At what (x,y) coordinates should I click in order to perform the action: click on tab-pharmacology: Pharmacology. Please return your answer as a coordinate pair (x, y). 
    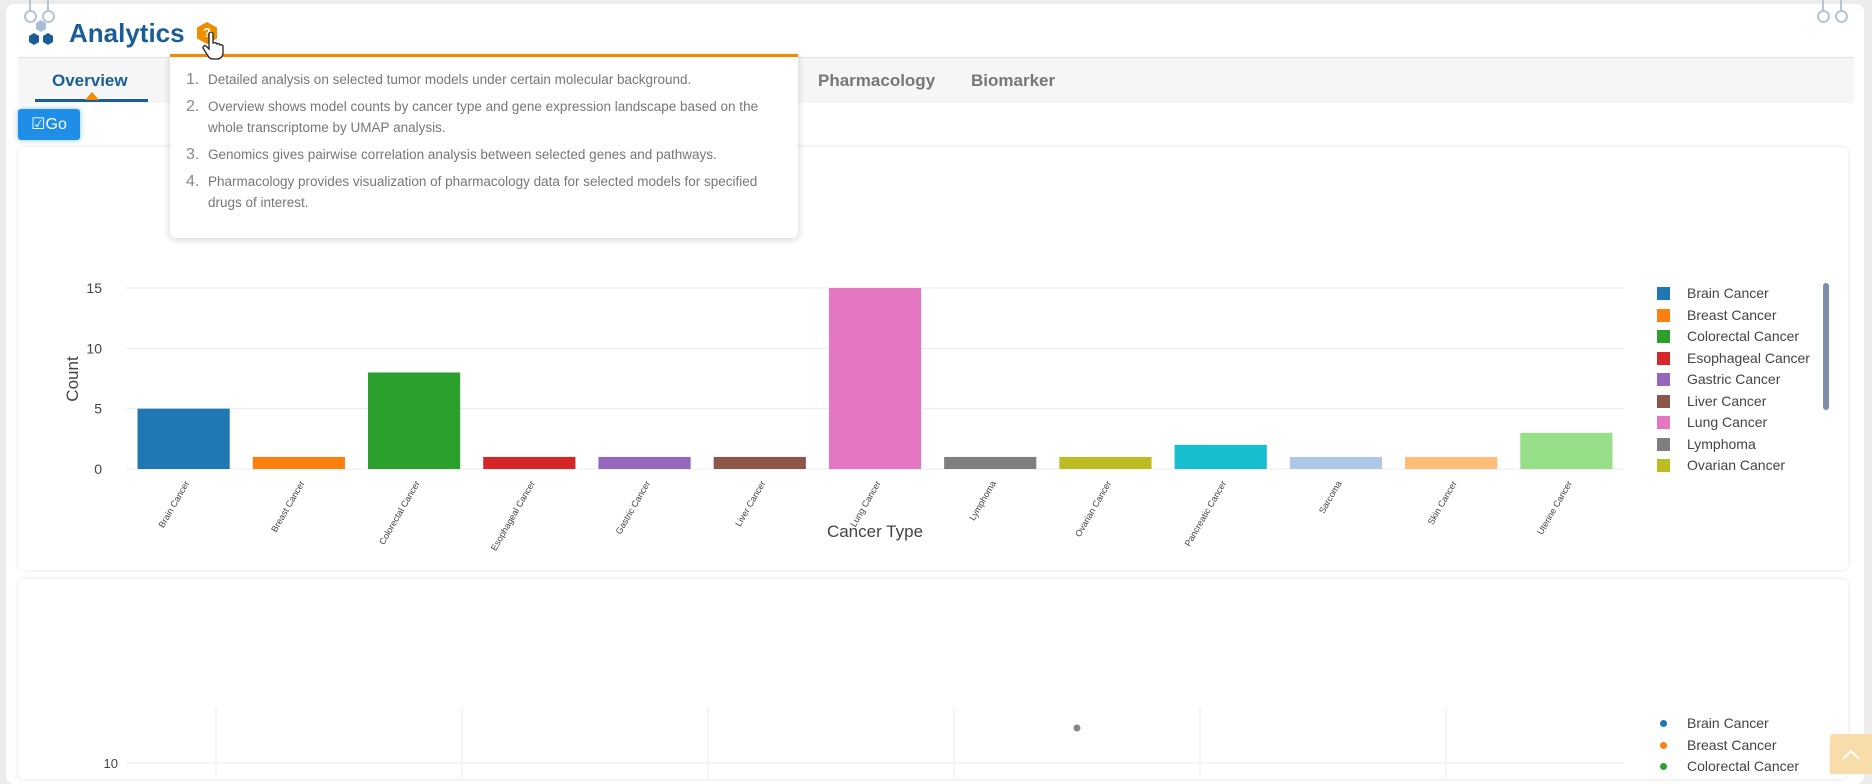
    Looking at the image, I should click on (877, 80).